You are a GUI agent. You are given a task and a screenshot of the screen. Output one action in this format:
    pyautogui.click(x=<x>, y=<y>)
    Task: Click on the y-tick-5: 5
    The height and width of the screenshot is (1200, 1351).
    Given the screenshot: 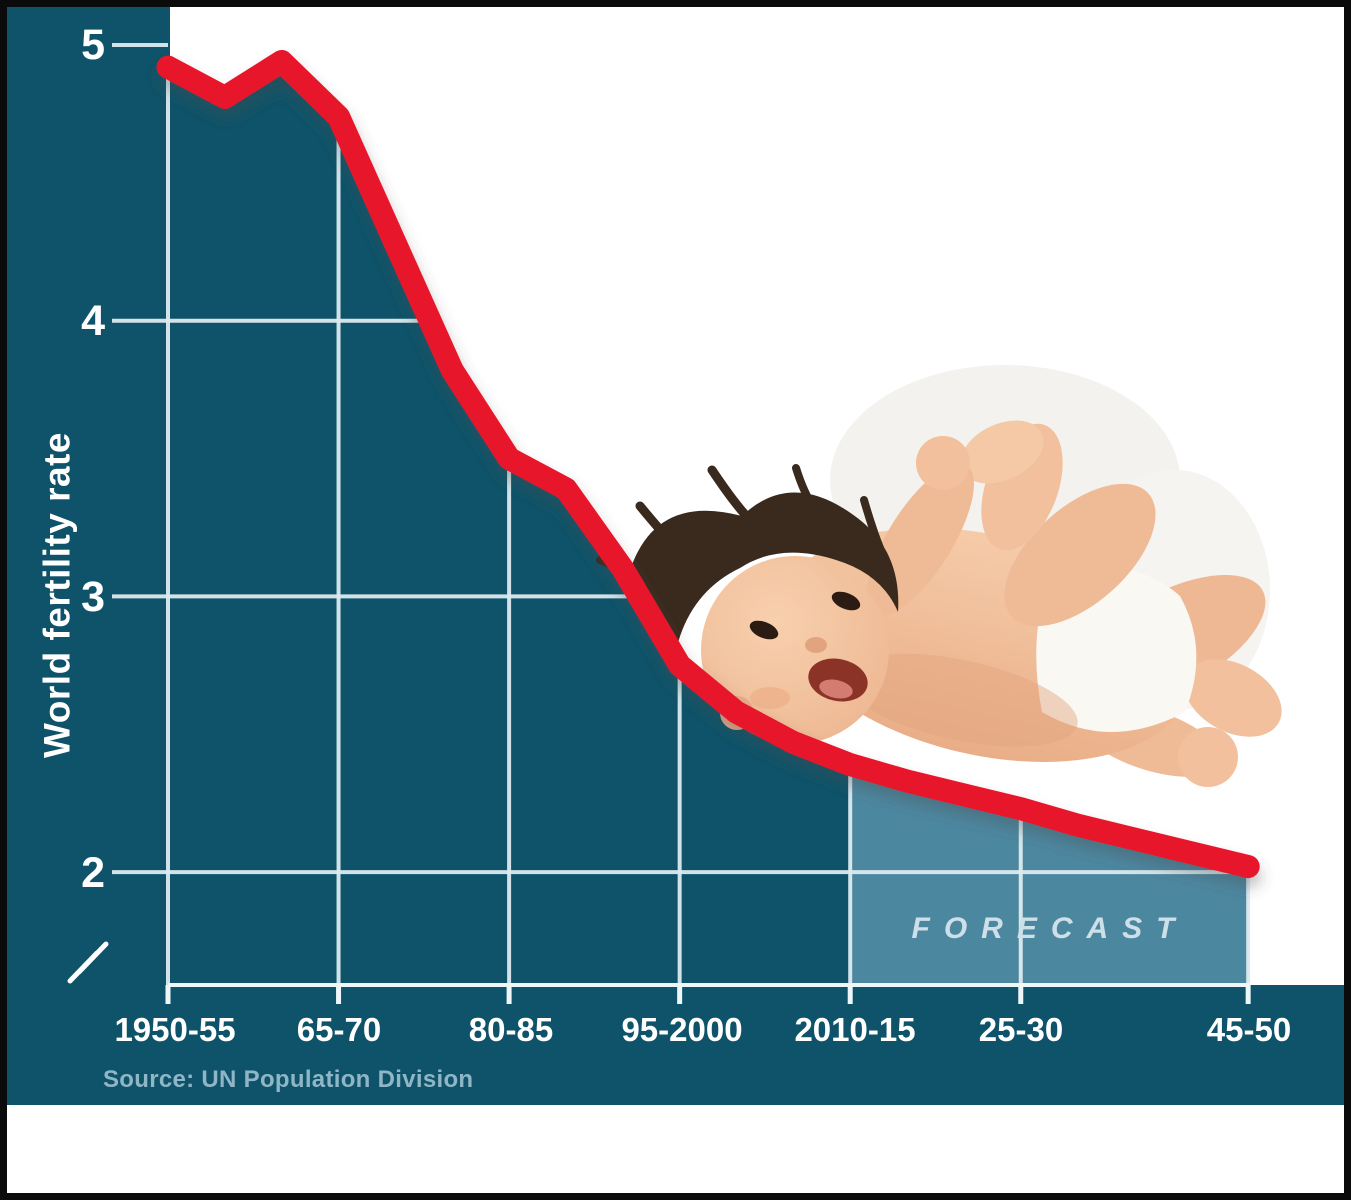 What is the action you would take?
    pyautogui.click(x=93, y=45)
    